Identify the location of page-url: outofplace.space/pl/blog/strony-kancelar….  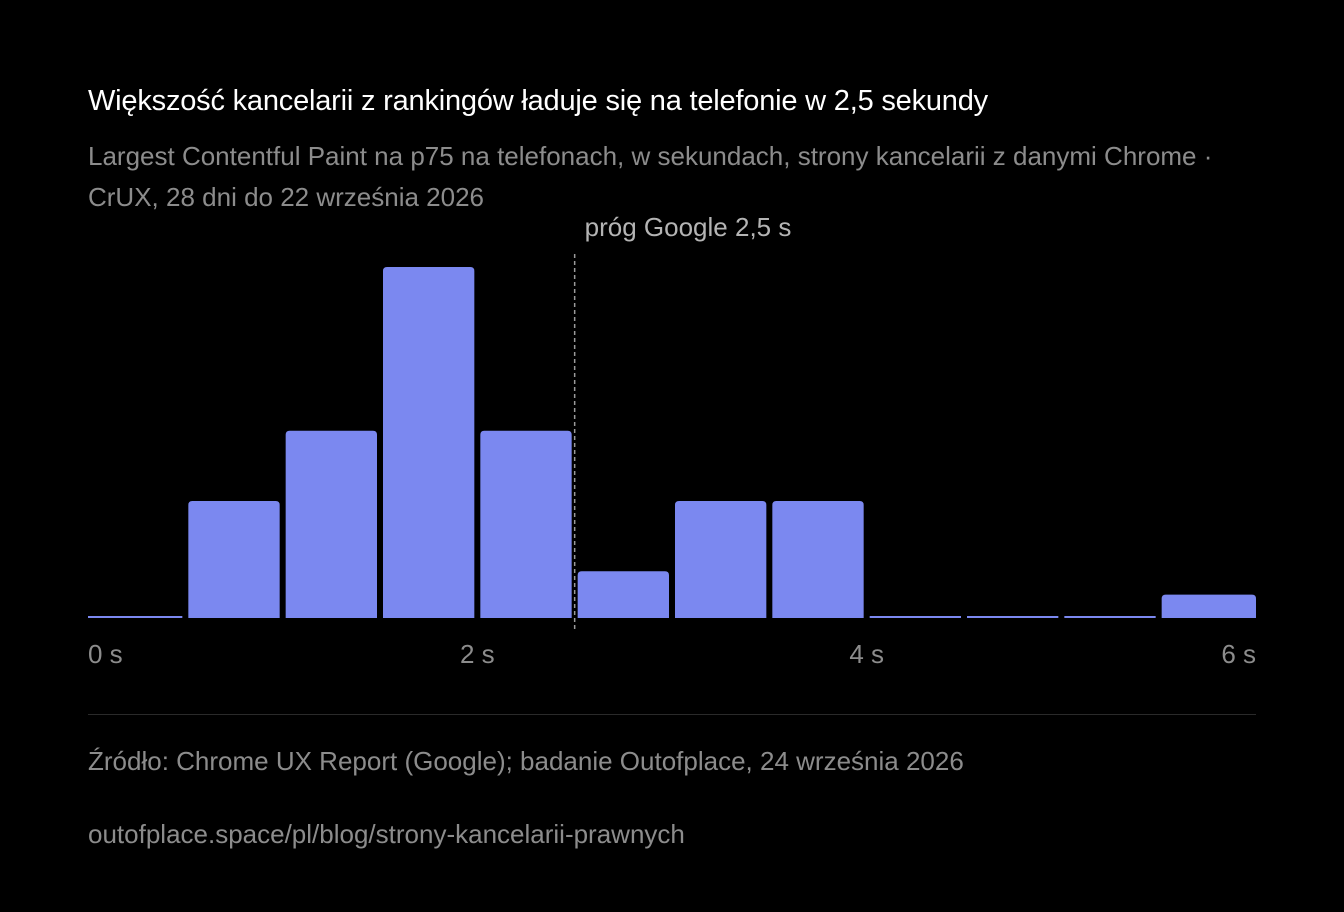
(386, 834).